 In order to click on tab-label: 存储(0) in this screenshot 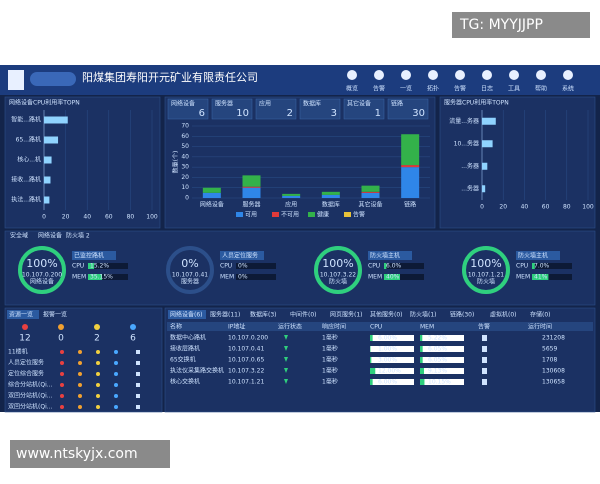, I will do `click(540, 315)`.